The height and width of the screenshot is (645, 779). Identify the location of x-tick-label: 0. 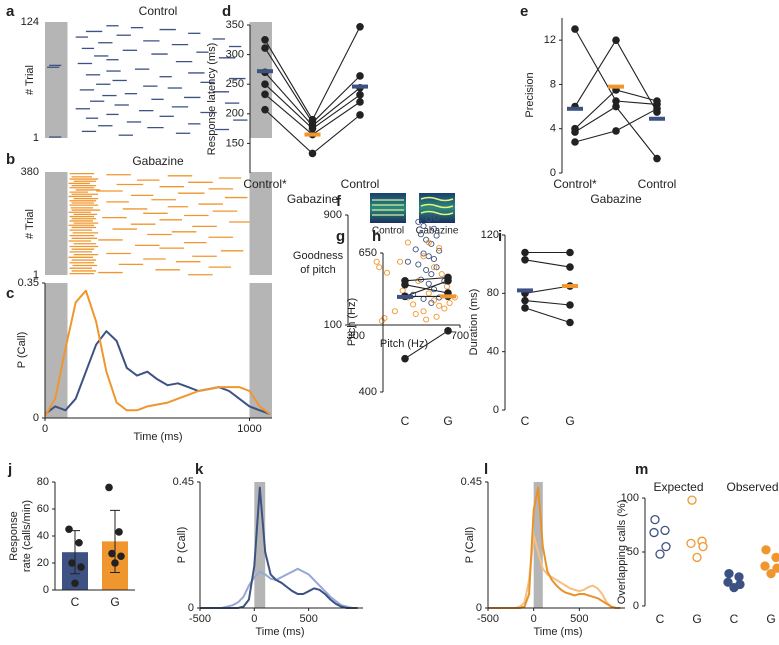
(45, 429).